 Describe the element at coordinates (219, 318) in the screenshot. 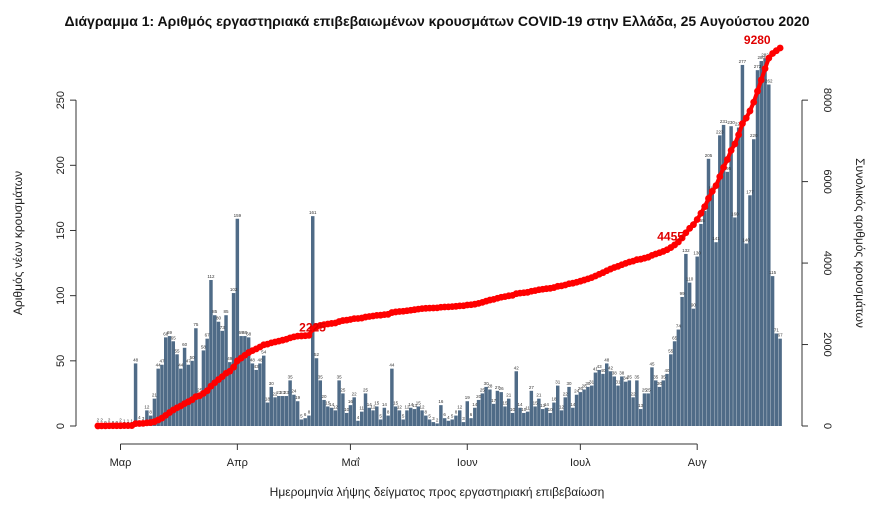

I see `bar-value-label: 80` at that location.